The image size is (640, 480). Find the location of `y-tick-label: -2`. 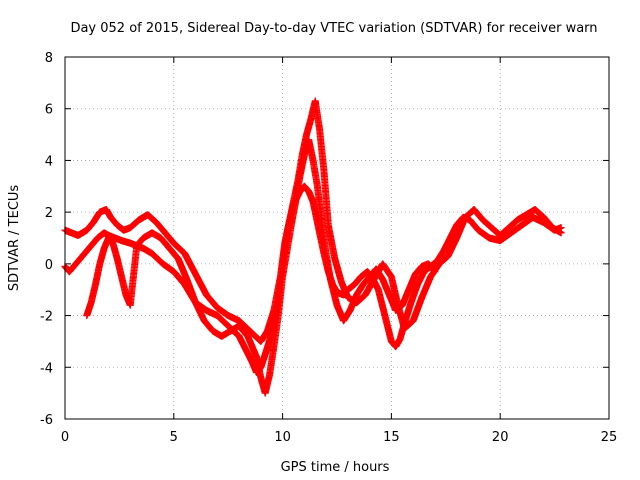

y-tick-label: -2 is located at coordinates (46, 317).